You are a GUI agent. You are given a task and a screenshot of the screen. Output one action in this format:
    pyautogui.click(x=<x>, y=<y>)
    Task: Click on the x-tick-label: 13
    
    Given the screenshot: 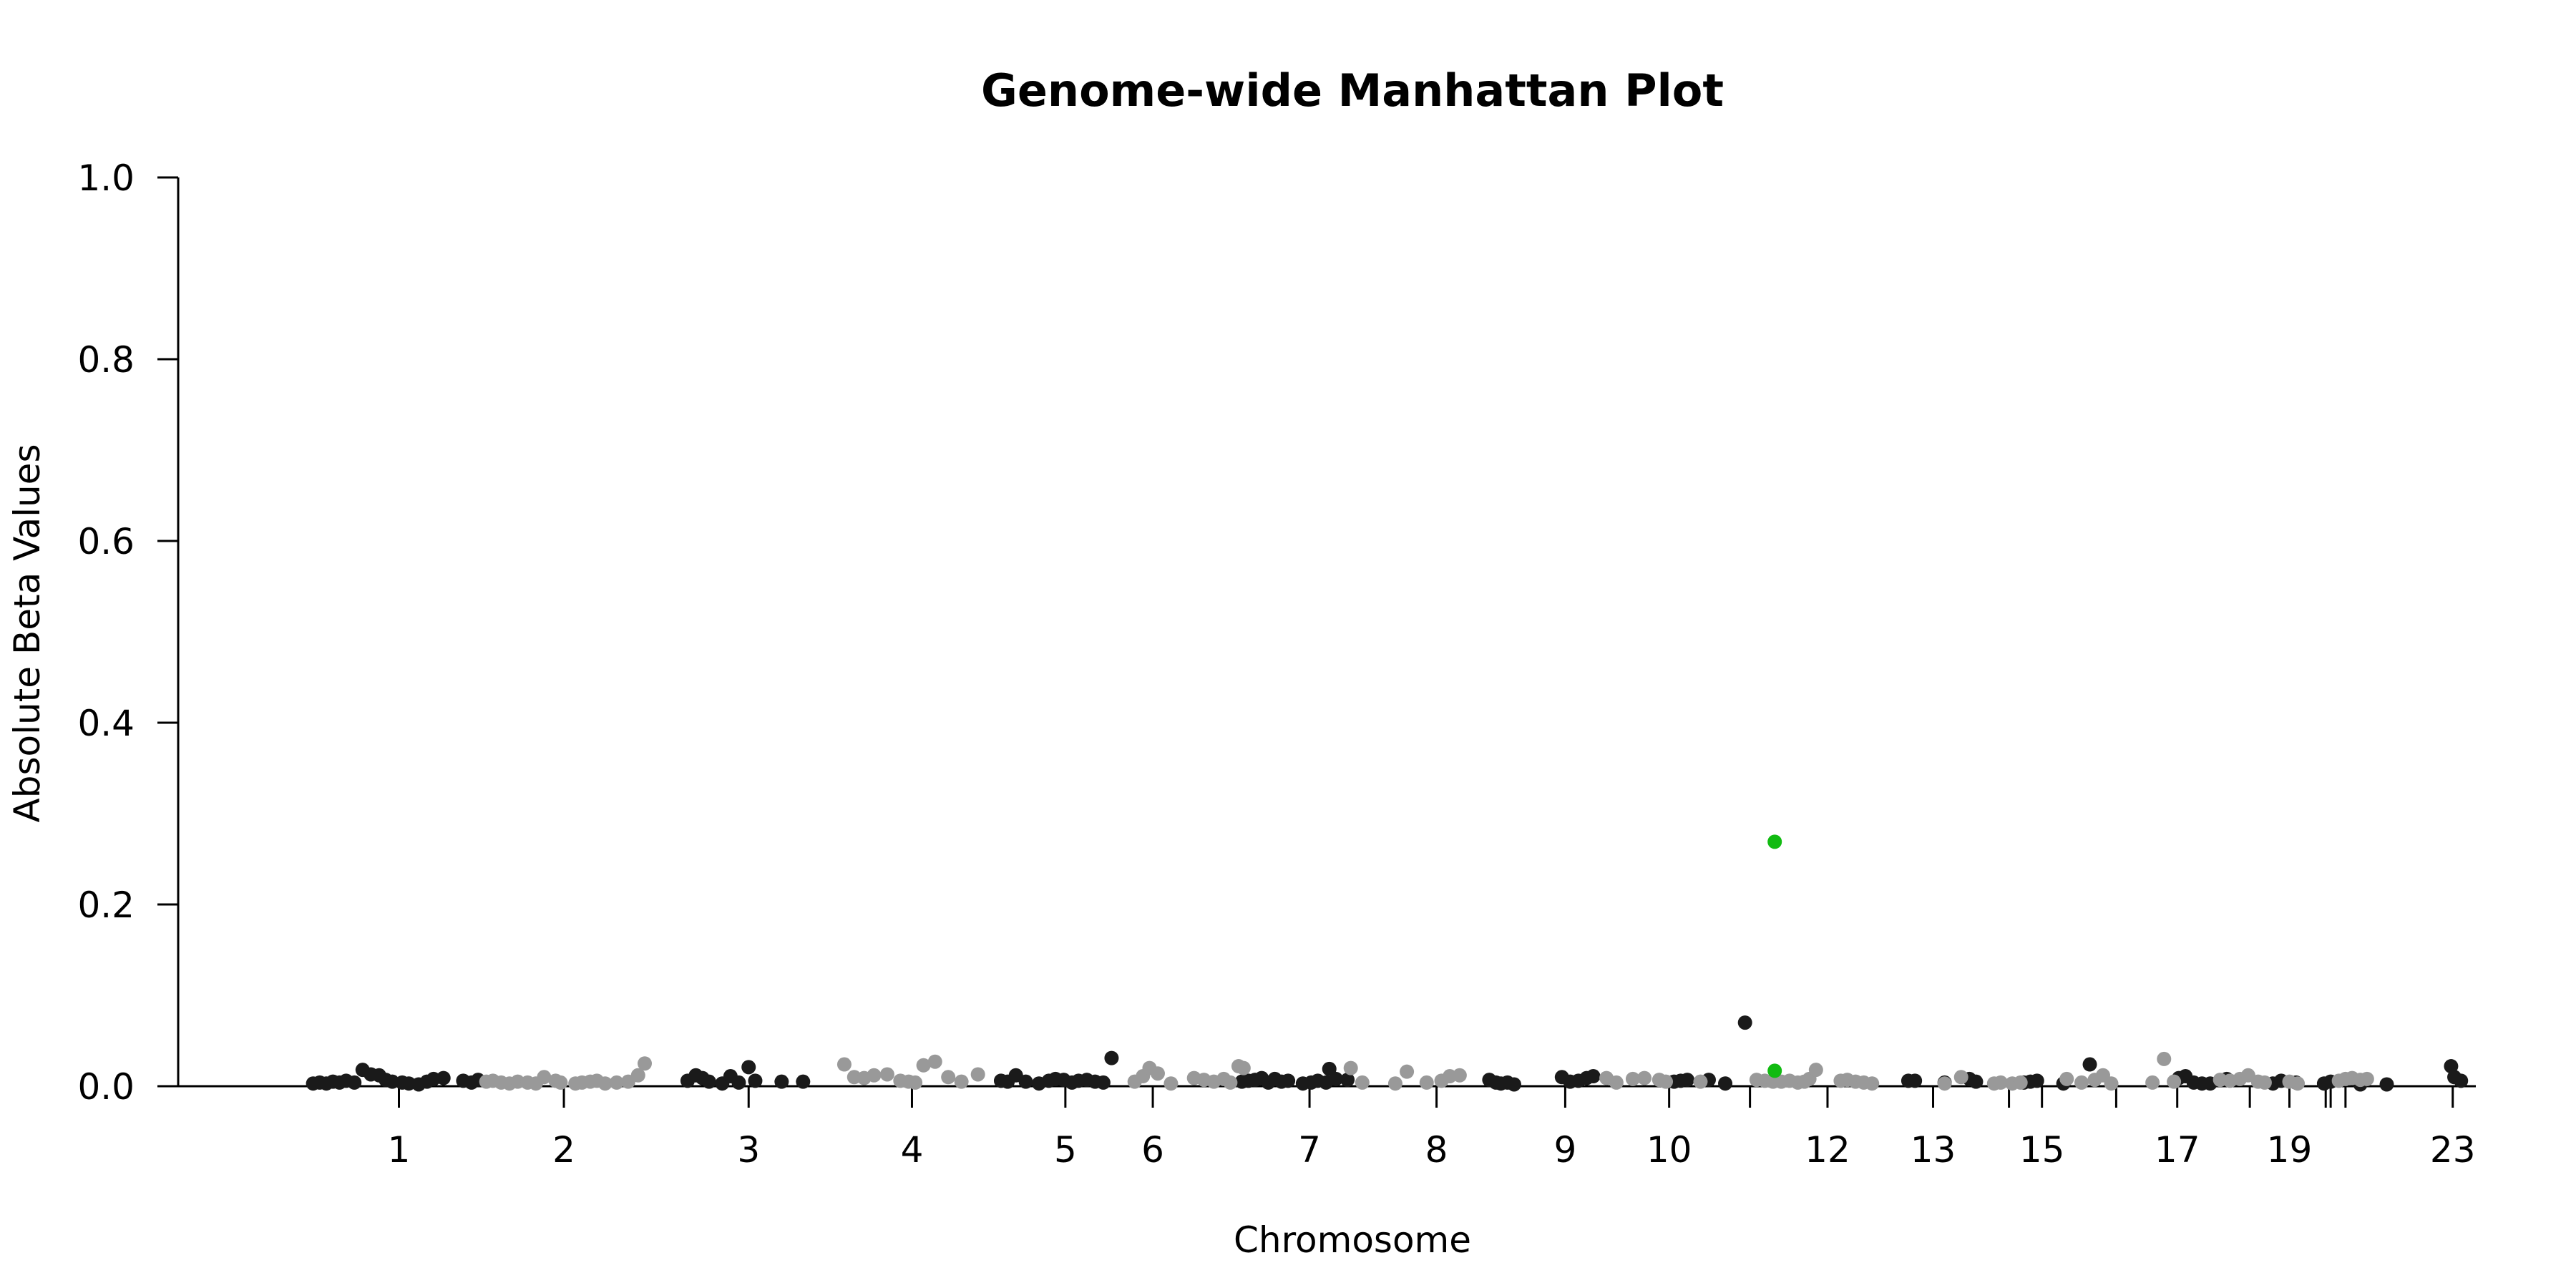 What is the action you would take?
    pyautogui.click(x=1933, y=1150)
    